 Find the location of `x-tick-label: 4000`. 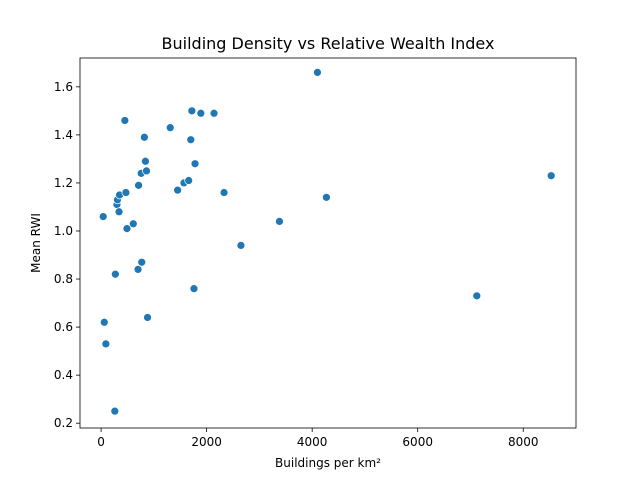

x-tick-label: 4000 is located at coordinates (312, 442).